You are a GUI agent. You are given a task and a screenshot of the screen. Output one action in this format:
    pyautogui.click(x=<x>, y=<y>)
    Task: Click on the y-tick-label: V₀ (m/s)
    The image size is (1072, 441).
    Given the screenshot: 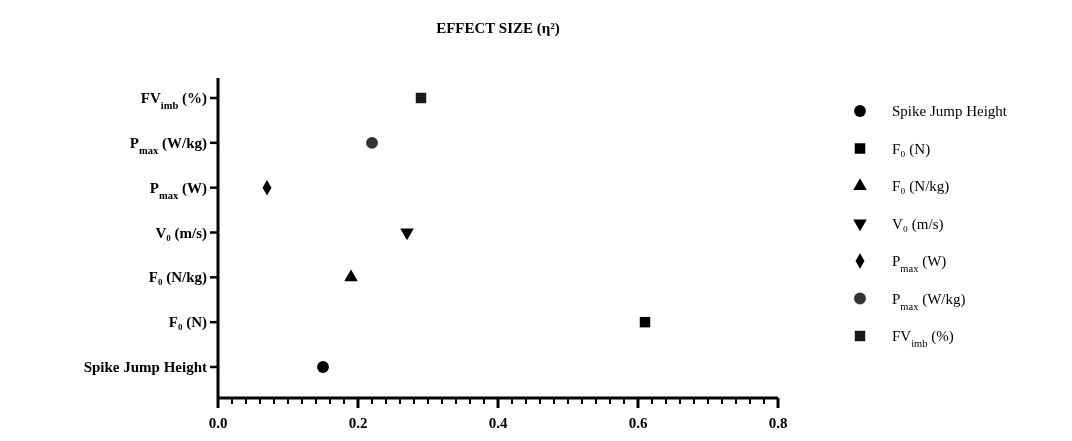 What is the action you would take?
    pyautogui.click(x=181, y=233)
    